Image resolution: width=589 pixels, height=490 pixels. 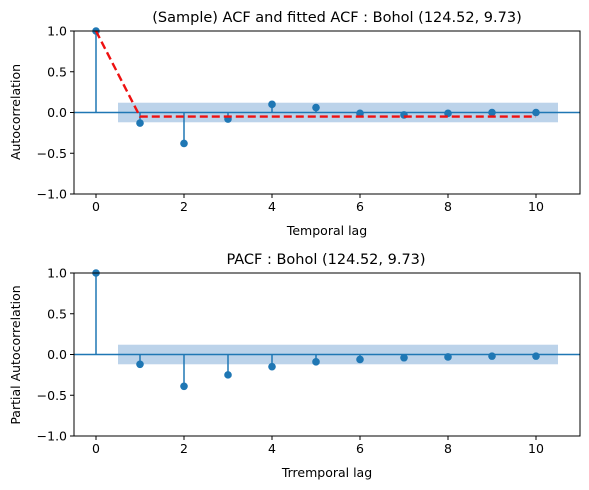 I want to click on x-axis-label: Trremporal lag, so click(x=326, y=472).